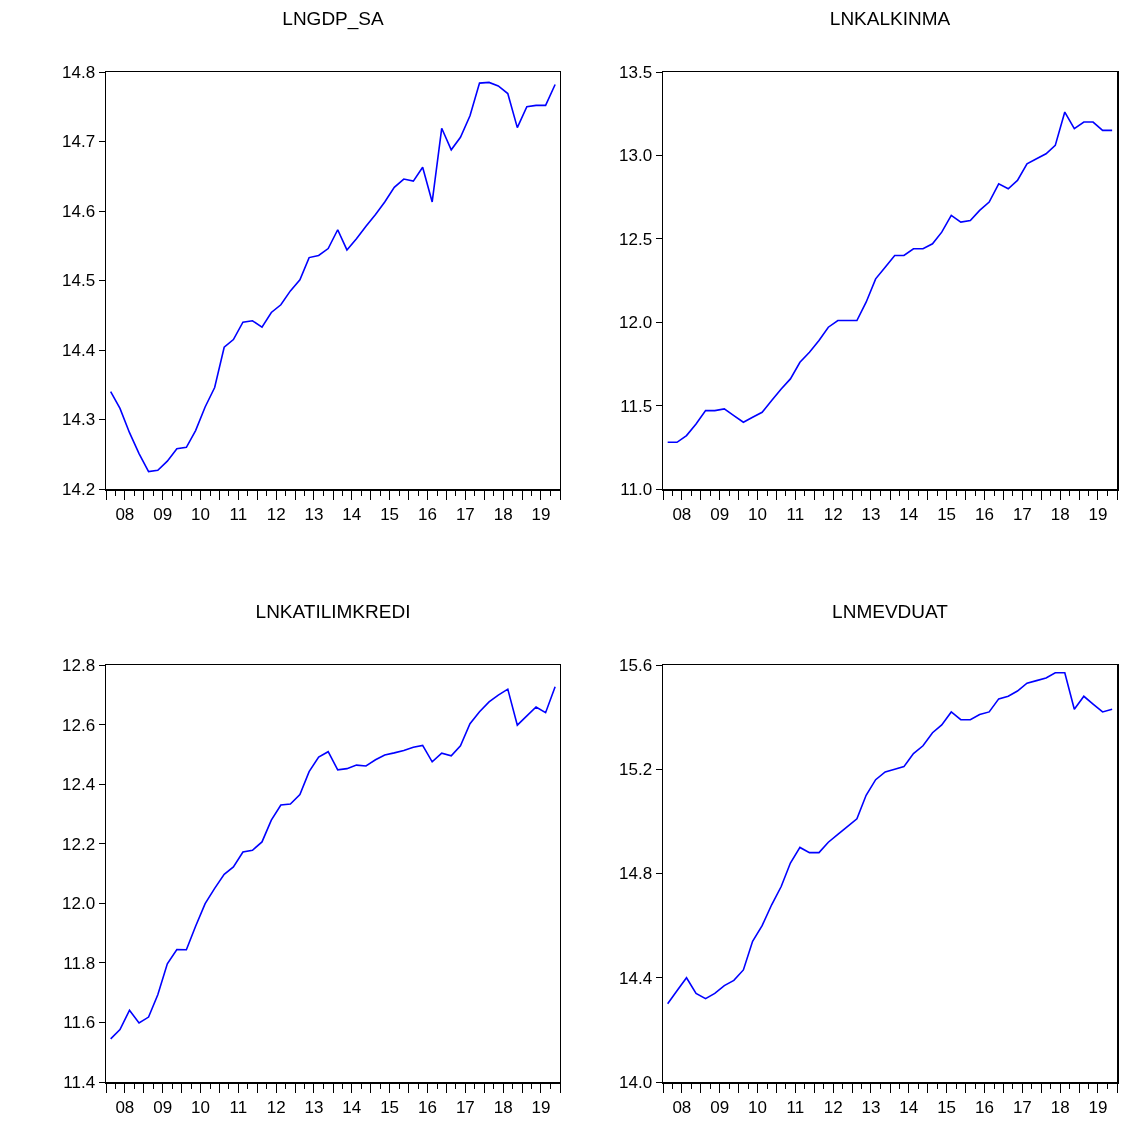  What do you see at coordinates (333, 611) in the screenshot?
I see `chart-title: LNKATILIMKREDI` at bounding box center [333, 611].